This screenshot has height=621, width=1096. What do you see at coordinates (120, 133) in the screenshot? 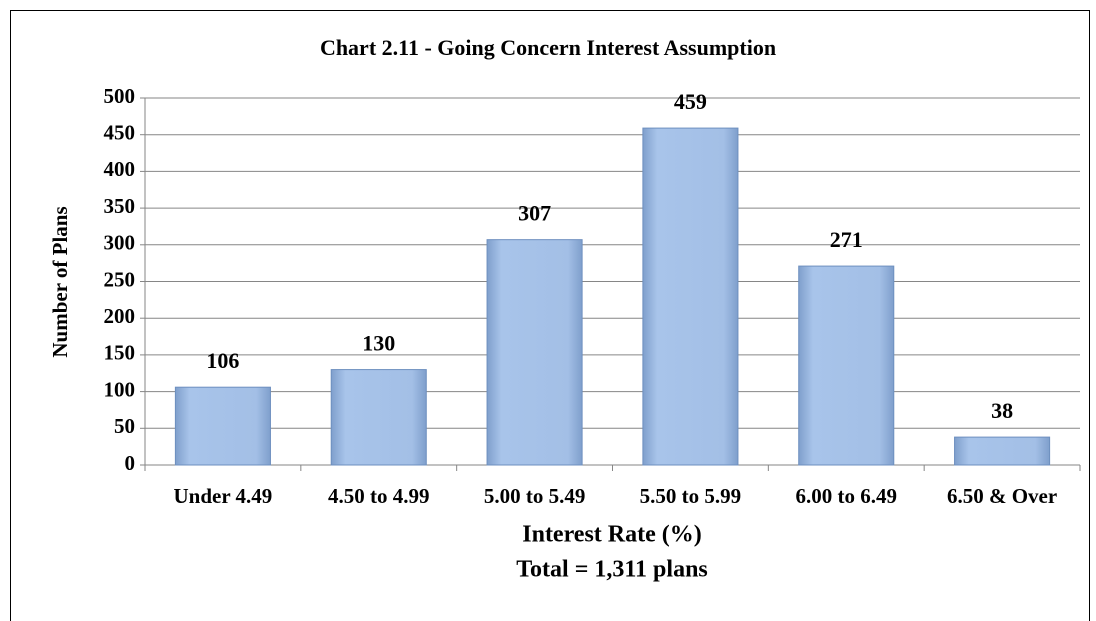
I see `y-tick-label: 450` at bounding box center [120, 133].